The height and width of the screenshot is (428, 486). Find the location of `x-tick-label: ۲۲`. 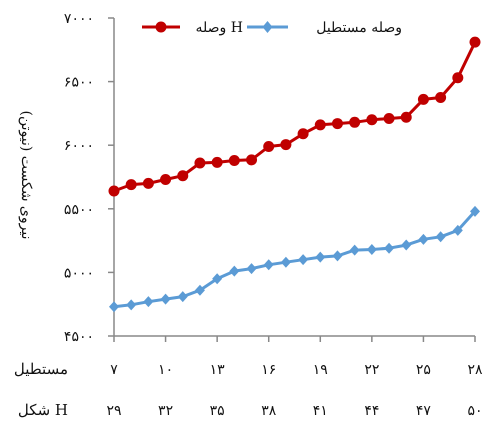

x-tick-label: ۲۲ is located at coordinates (371, 370).